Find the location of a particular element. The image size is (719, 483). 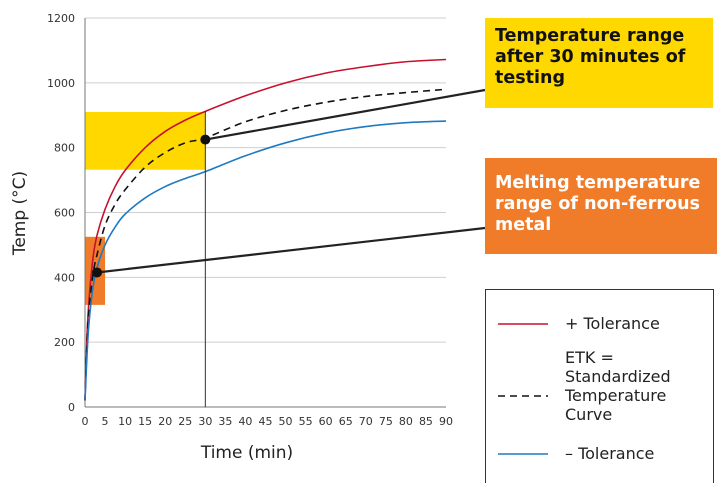

legend-label: Curve is located at coordinates (589, 414).